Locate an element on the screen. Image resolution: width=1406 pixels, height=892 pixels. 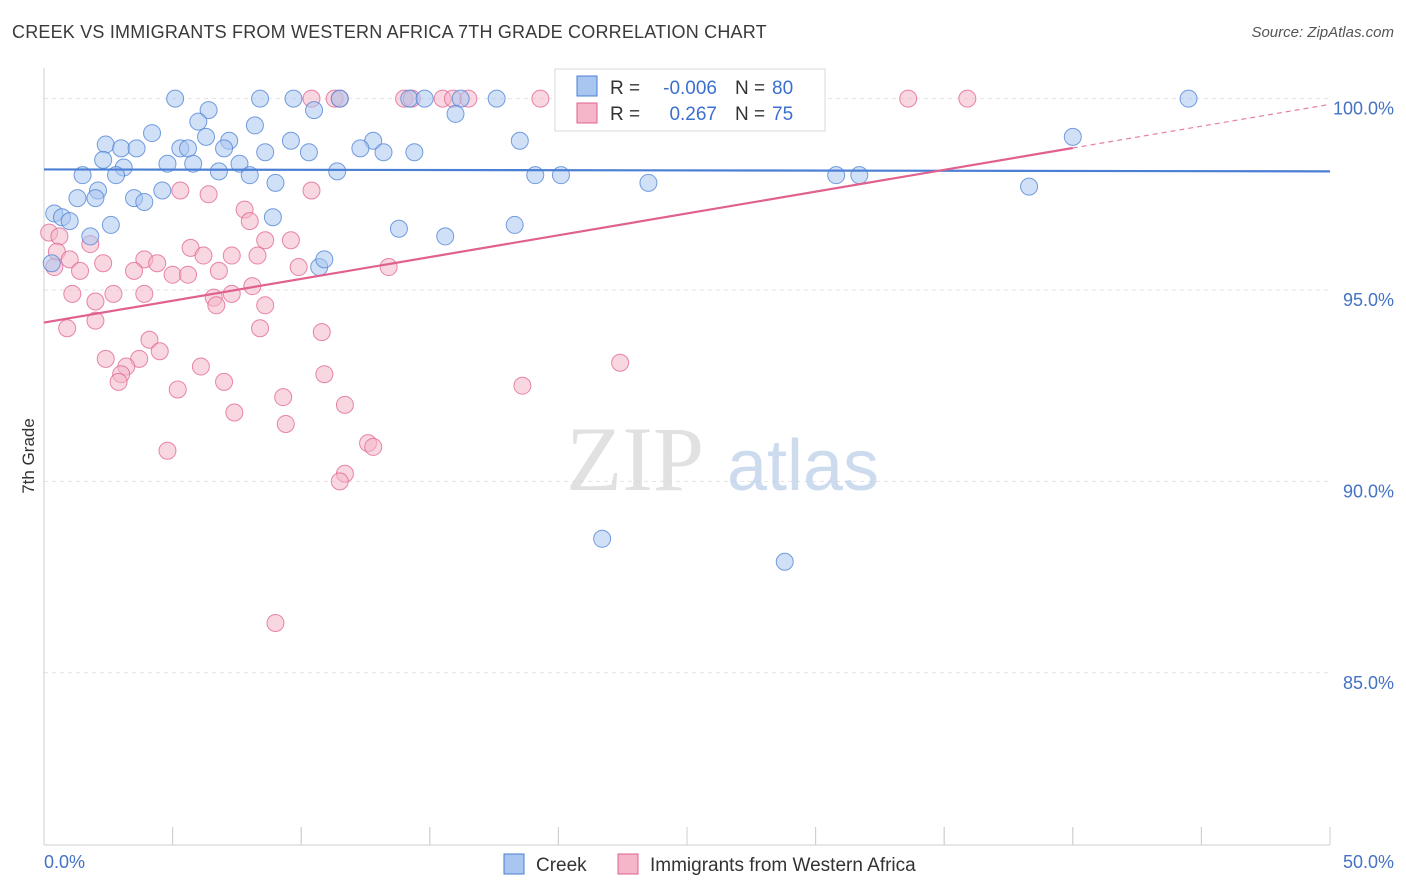
stats-n-value-creek: 80 is located at coordinates (782, 88).